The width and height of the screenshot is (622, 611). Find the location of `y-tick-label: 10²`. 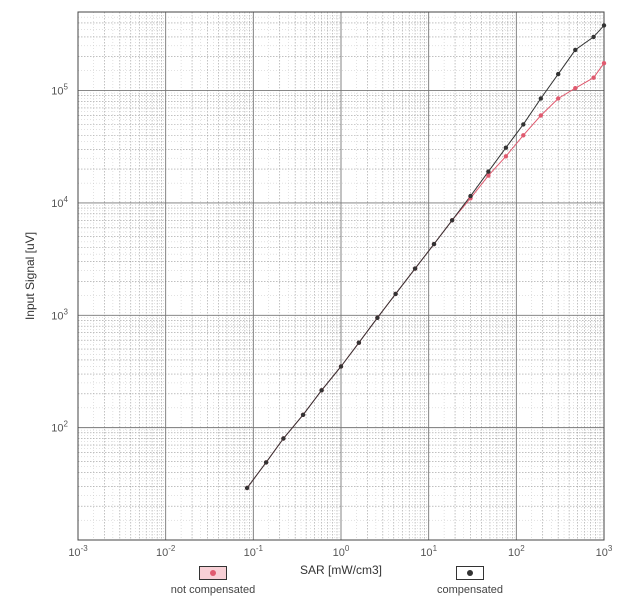

y-tick-label: 10² is located at coordinates (59, 427).